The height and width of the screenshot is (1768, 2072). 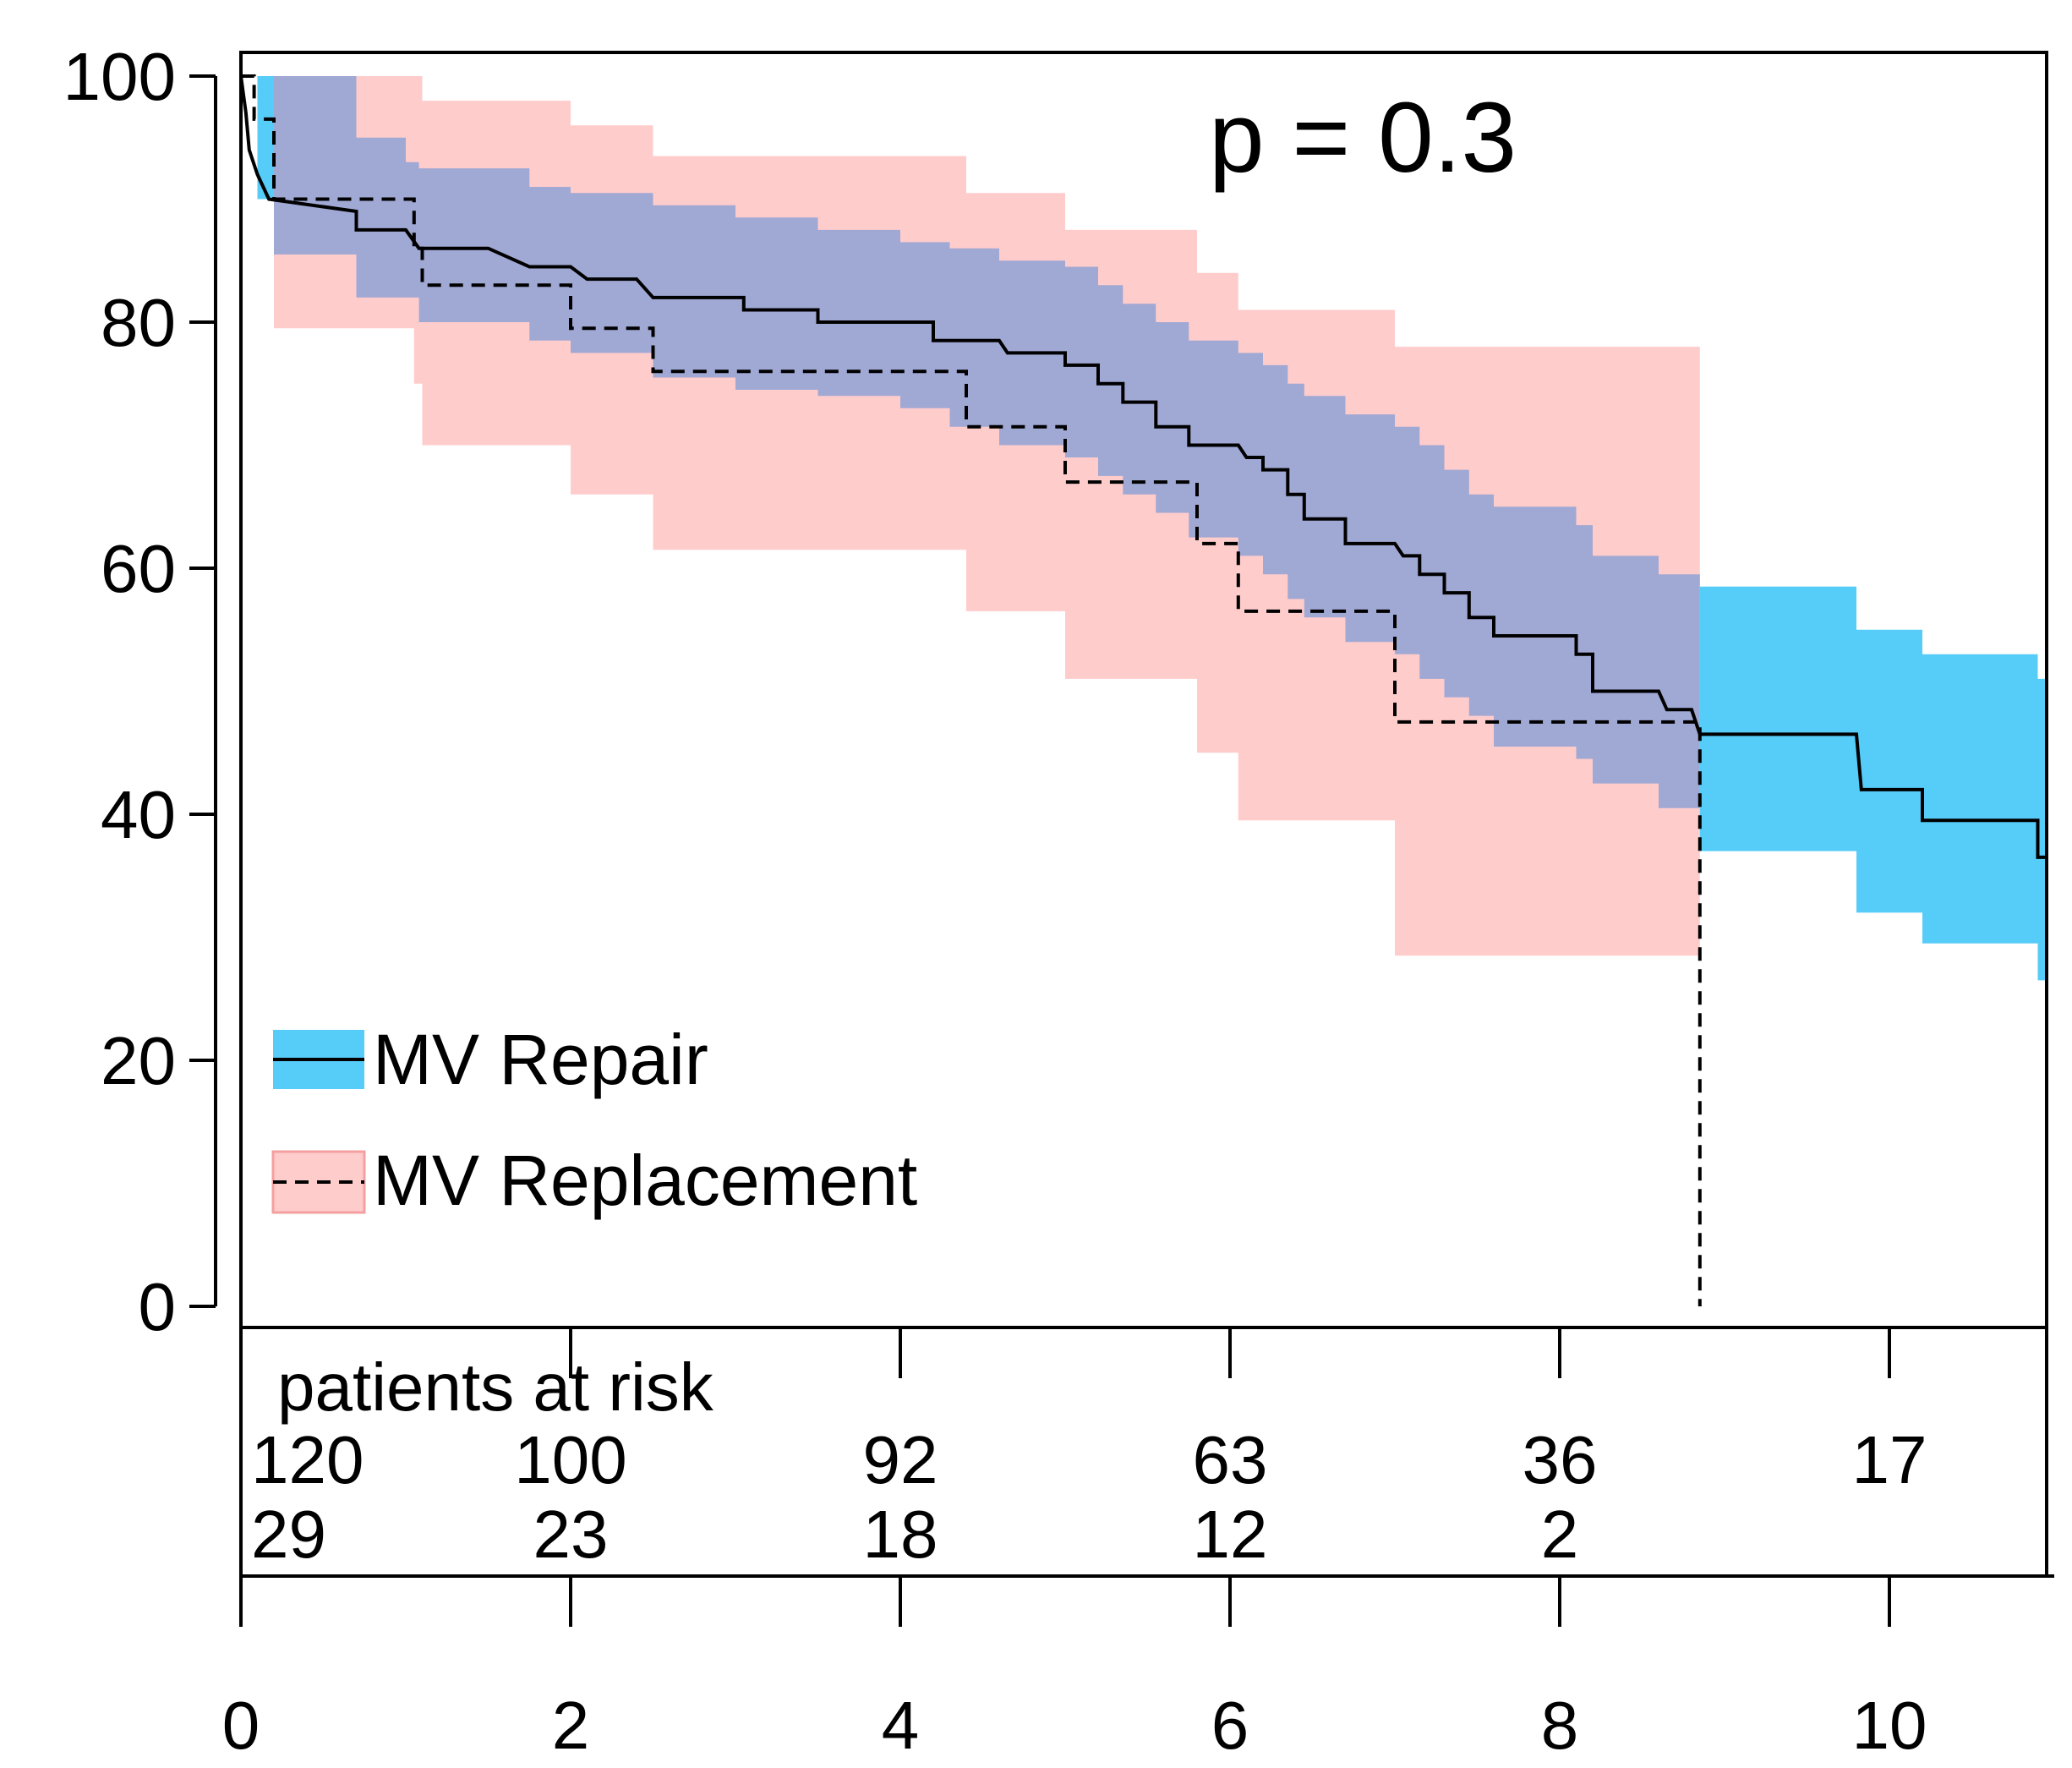 What do you see at coordinates (594, 1120) in the screenshot?
I see `legend: MV Repair MV Replacement` at bounding box center [594, 1120].